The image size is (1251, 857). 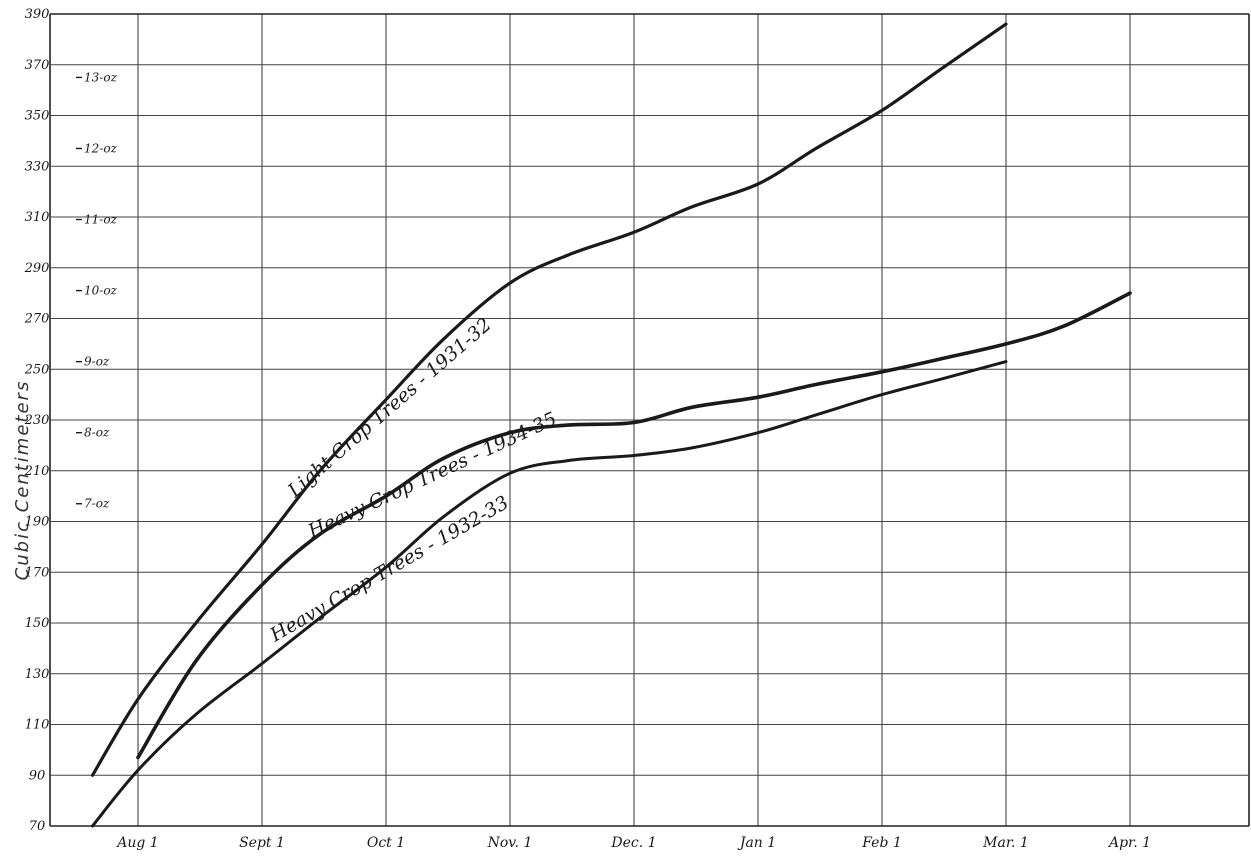 What do you see at coordinates (101, 291) in the screenshot?
I see `ounce-tick-label: 10-oz` at bounding box center [101, 291].